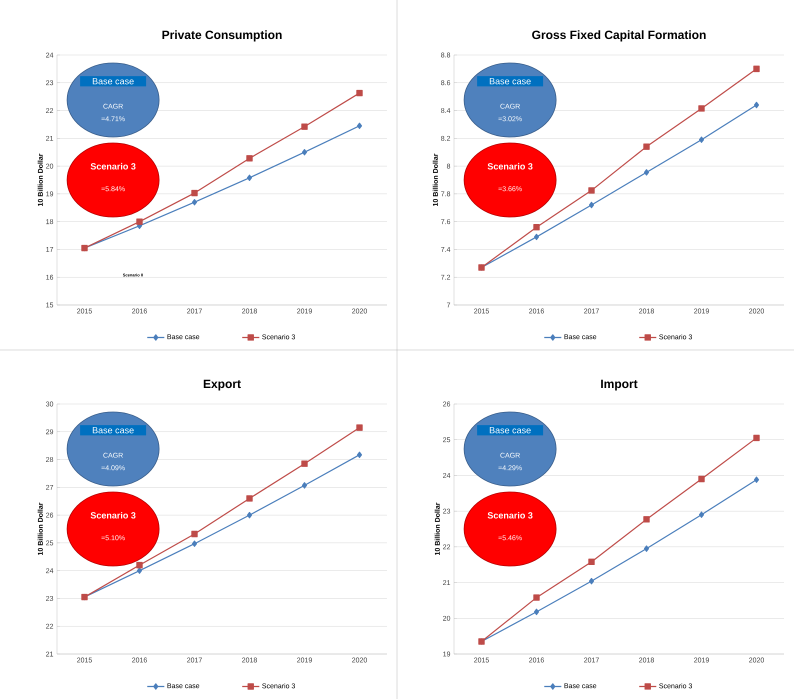  I want to click on chart-title: Gross Fixed Capital Formation, so click(619, 36).